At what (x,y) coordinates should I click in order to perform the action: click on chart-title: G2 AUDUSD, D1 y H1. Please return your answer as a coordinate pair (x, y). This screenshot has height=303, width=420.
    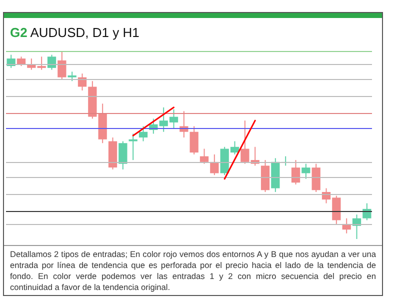
    Looking at the image, I should click on (75, 32).